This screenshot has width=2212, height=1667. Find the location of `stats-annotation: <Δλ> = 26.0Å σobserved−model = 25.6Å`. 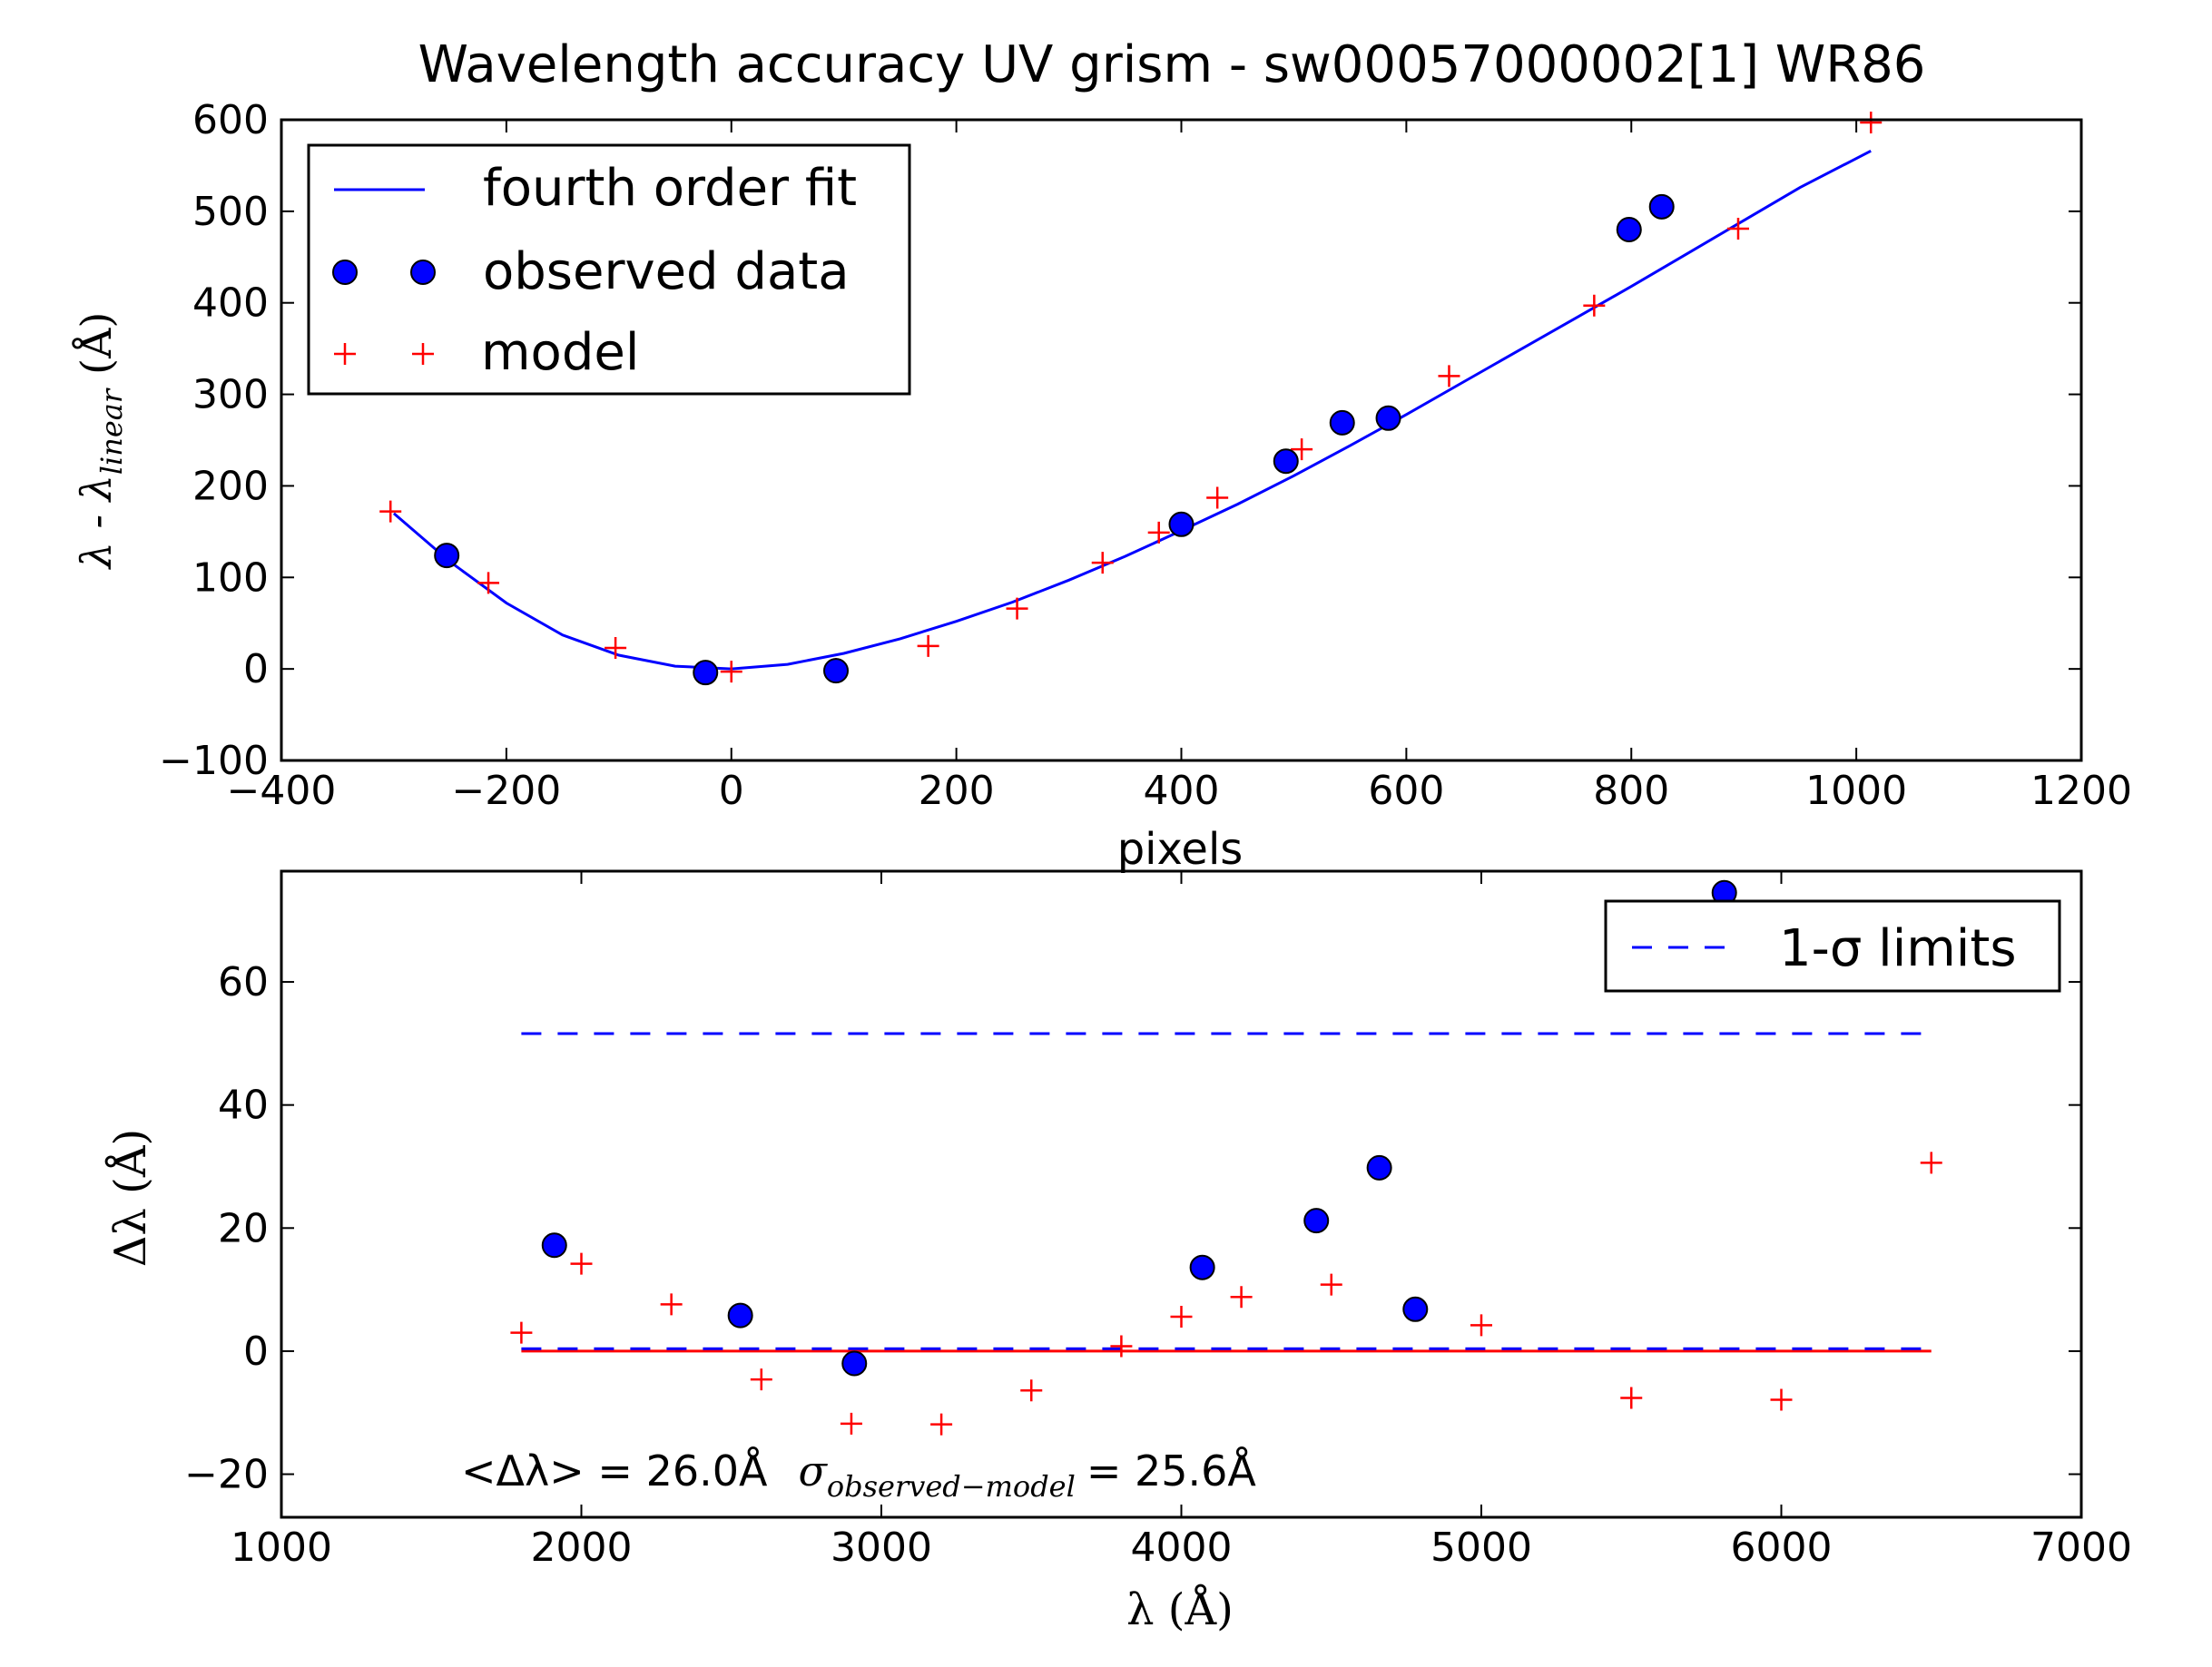

stats-annotation: <Δλ> = 26.0Å σobserved−model = 25.6Å is located at coordinates (858, 1475).